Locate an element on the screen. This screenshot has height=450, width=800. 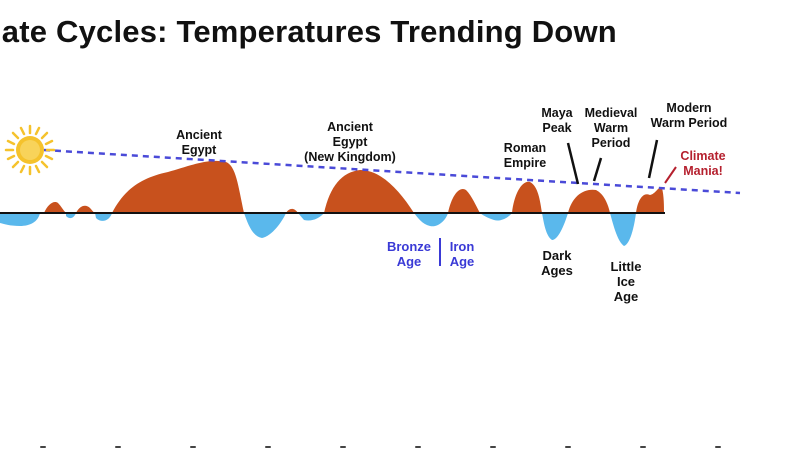
sun-icon is located at coordinates (30, 150).